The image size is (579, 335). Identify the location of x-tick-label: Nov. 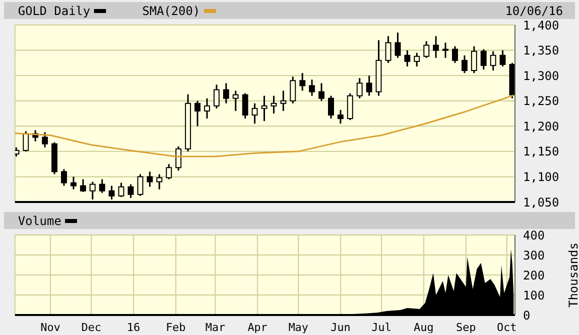
(50, 327).